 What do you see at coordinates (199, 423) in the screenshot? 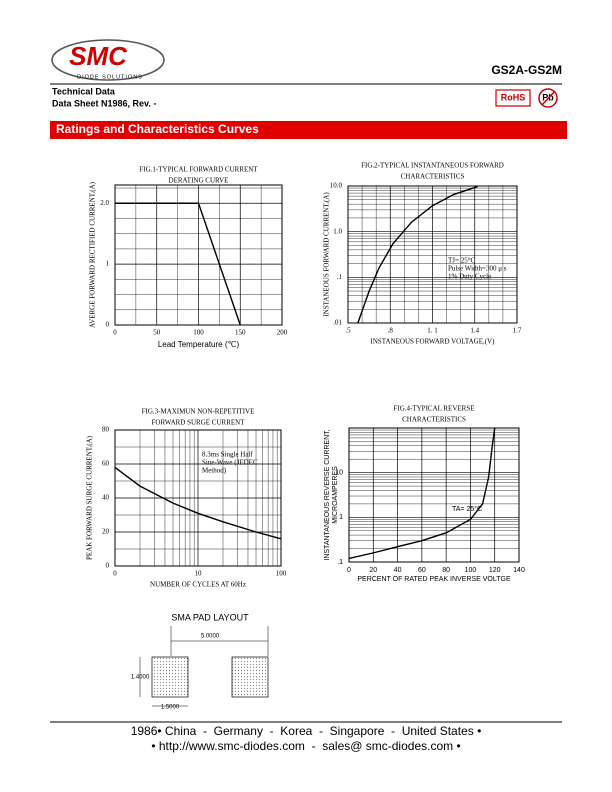
I see `chart-title: FORWARD SURGE CURRENT` at bounding box center [199, 423].